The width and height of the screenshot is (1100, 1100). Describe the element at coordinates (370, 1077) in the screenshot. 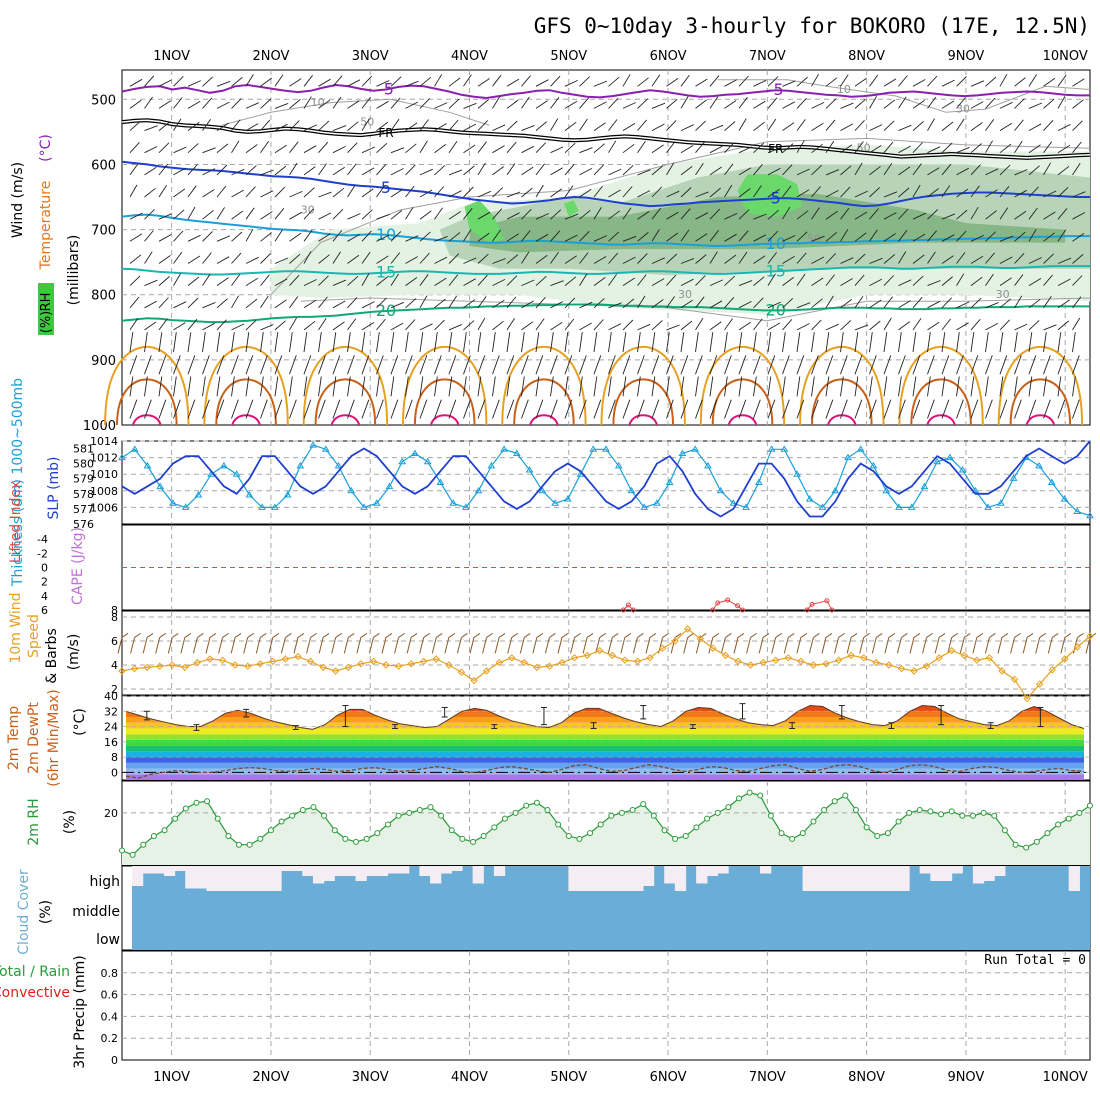

I see `x-tick-label-bottom: 3NOV` at that location.